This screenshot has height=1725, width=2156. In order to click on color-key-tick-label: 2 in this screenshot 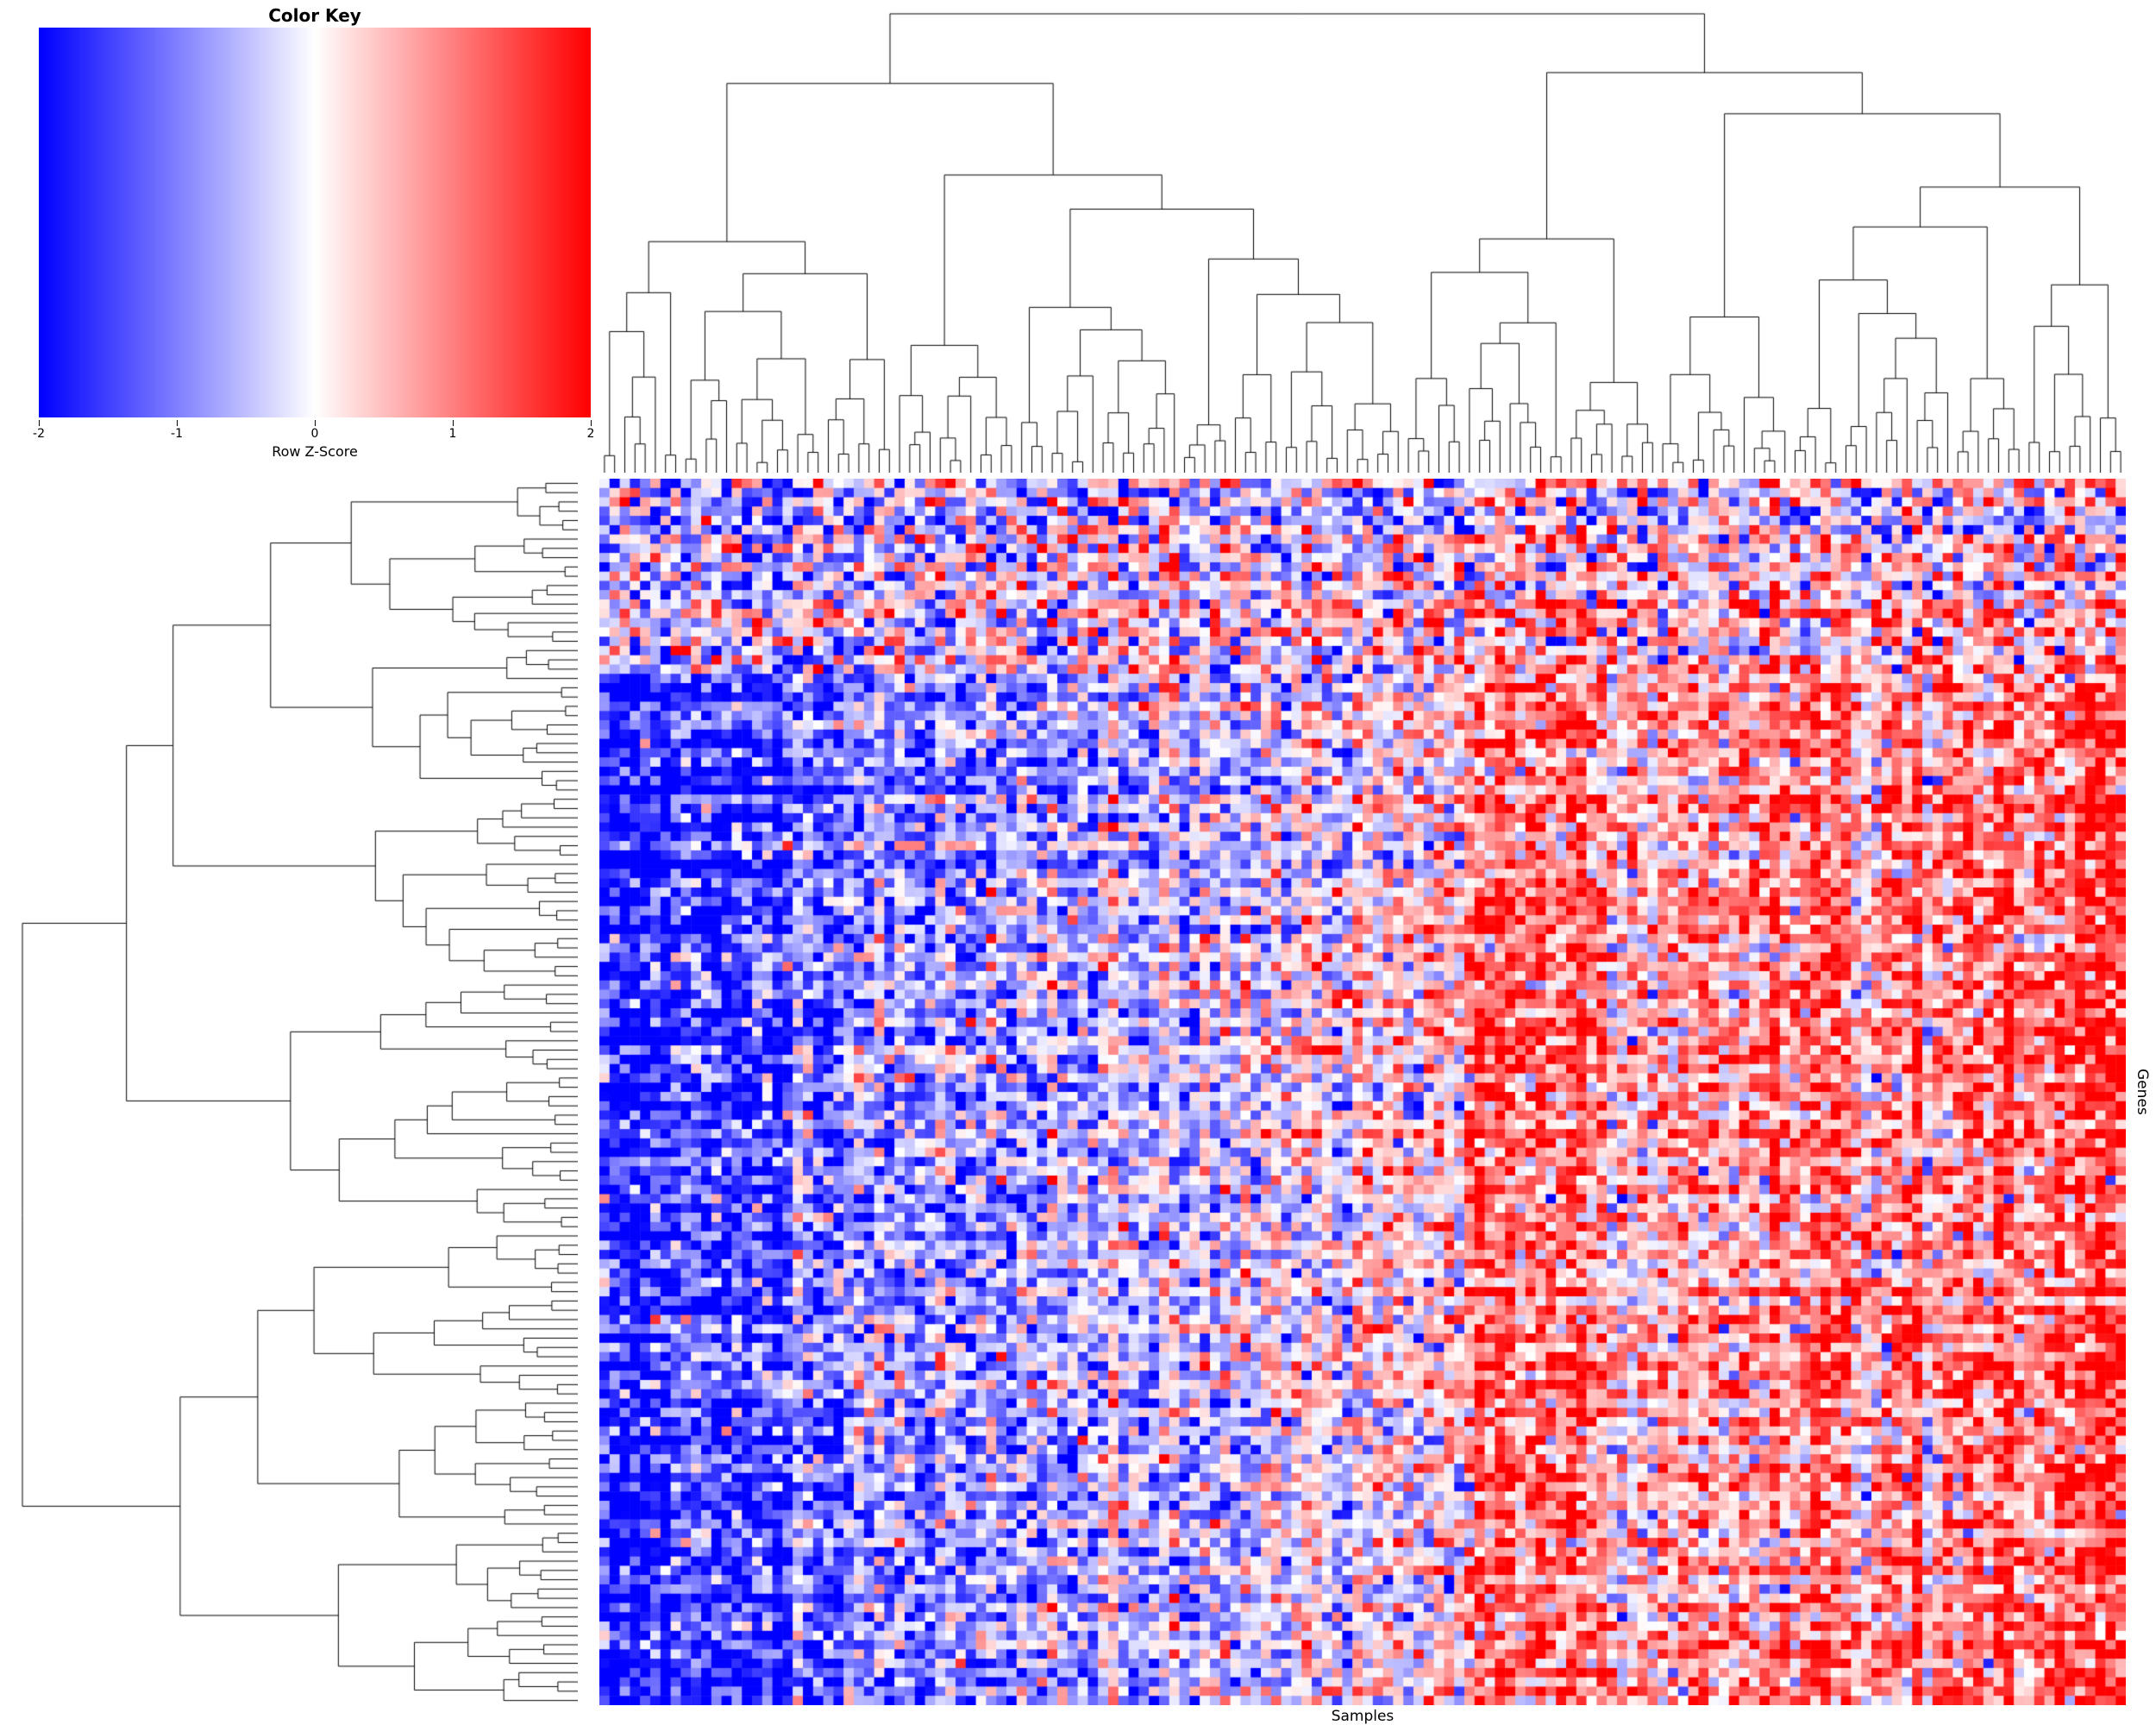, I will do `click(590, 434)`.